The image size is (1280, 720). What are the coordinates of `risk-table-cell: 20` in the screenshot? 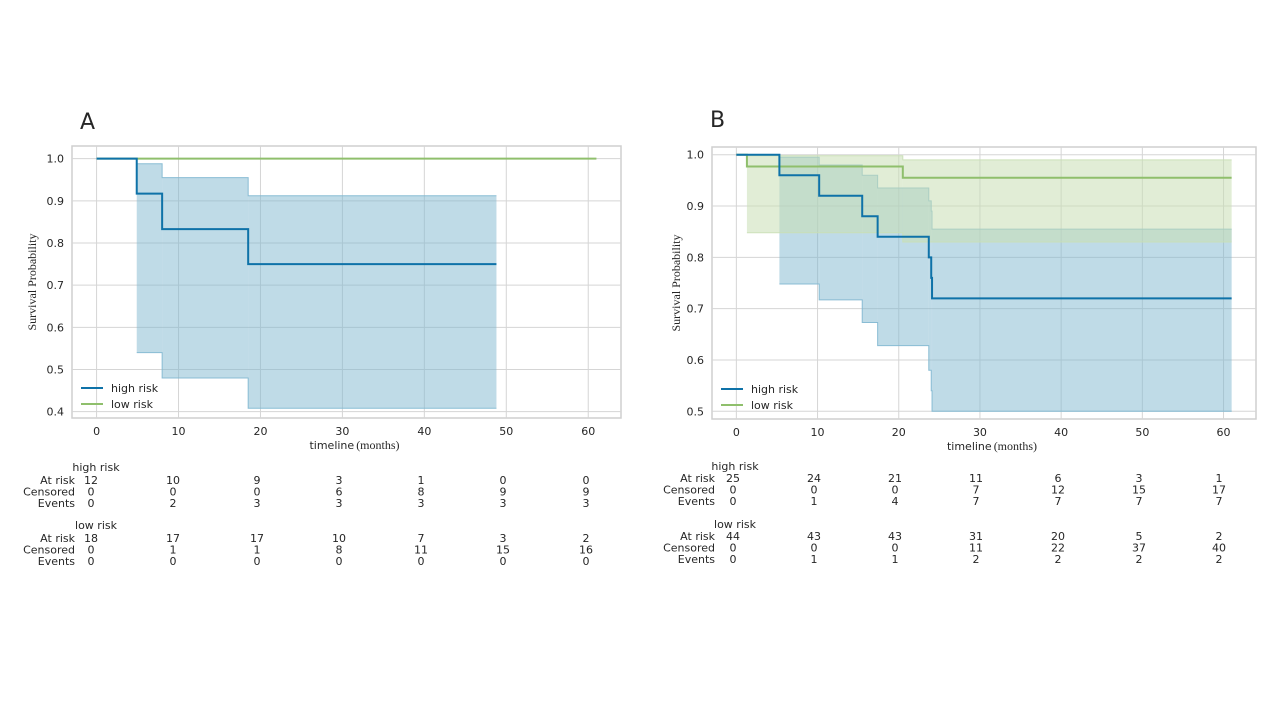 It's located at (1058, 536).